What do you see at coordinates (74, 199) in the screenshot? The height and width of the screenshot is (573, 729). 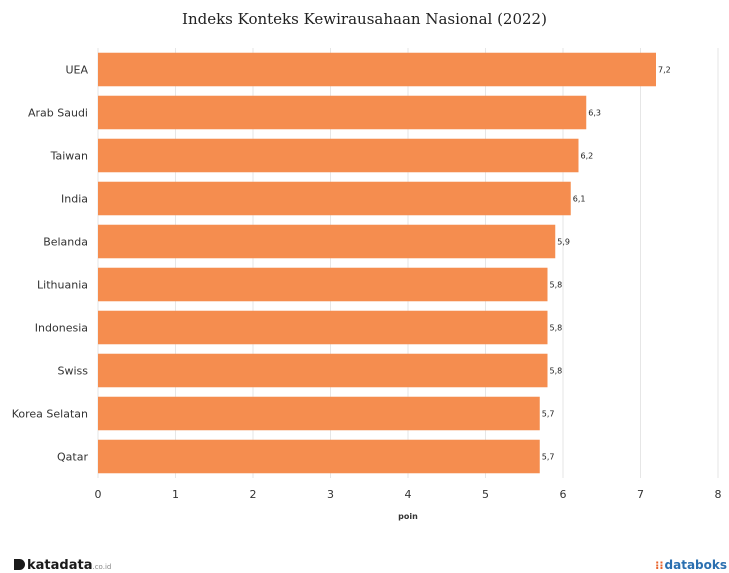 I see `category-label: India` at bounding box center [74, 199].